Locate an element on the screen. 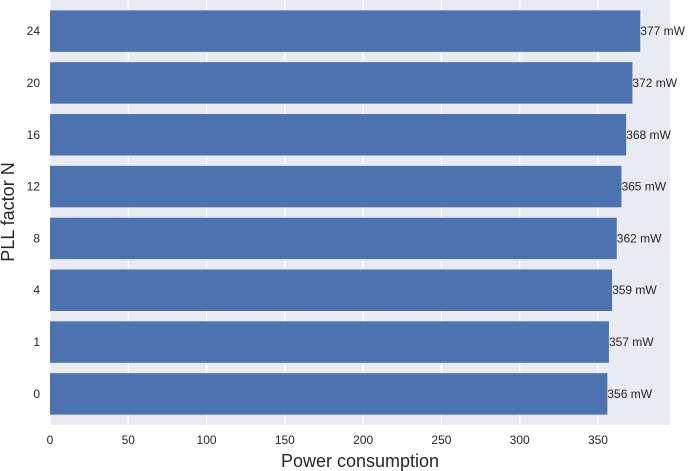  bar-value-label: 359 mW is located at coordinates (634, 290).